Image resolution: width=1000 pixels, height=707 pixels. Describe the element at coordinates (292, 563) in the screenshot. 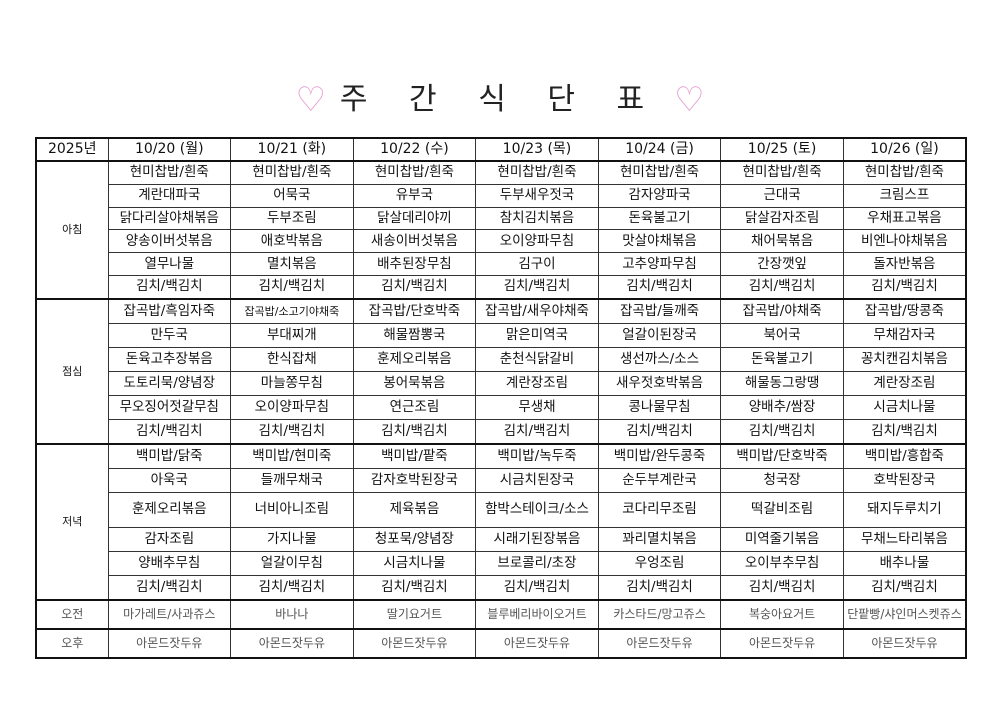

I see `menu-item: 얼갈이무침` at that location.